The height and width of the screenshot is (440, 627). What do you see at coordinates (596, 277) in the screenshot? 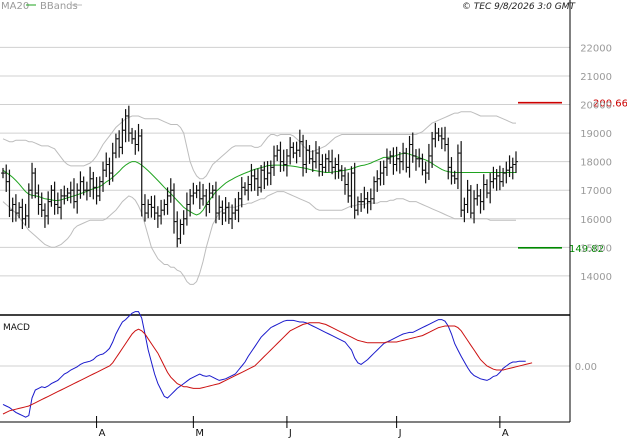
I see `price-tick-label: 14000` at bounding box center [596, 277].